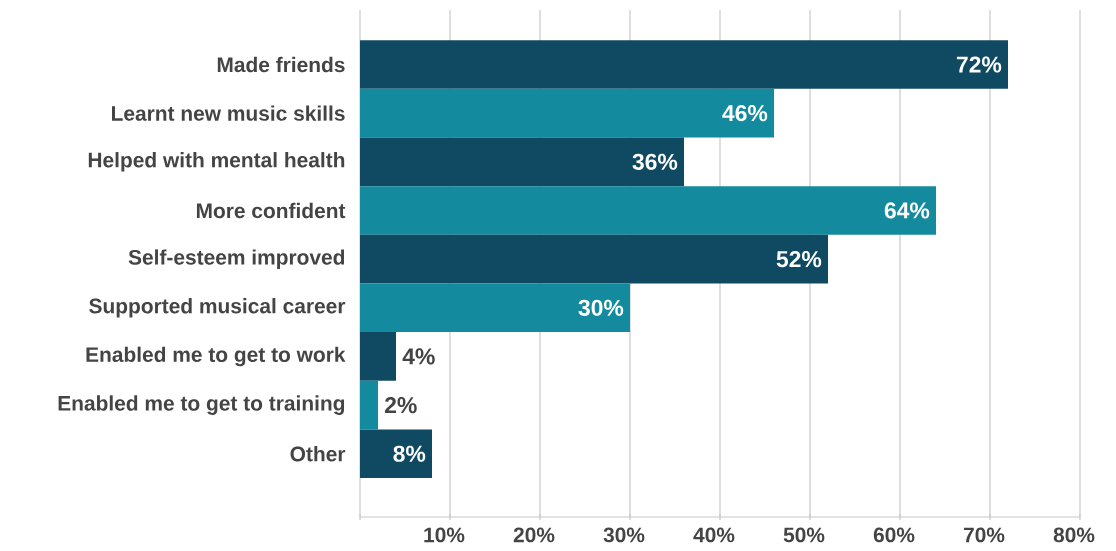 The width and height of the screenshot is (1116, 551). Describe the element at coordinates (984, 535) in the screenshot. I see `x-tick-label: 70%` at that location.